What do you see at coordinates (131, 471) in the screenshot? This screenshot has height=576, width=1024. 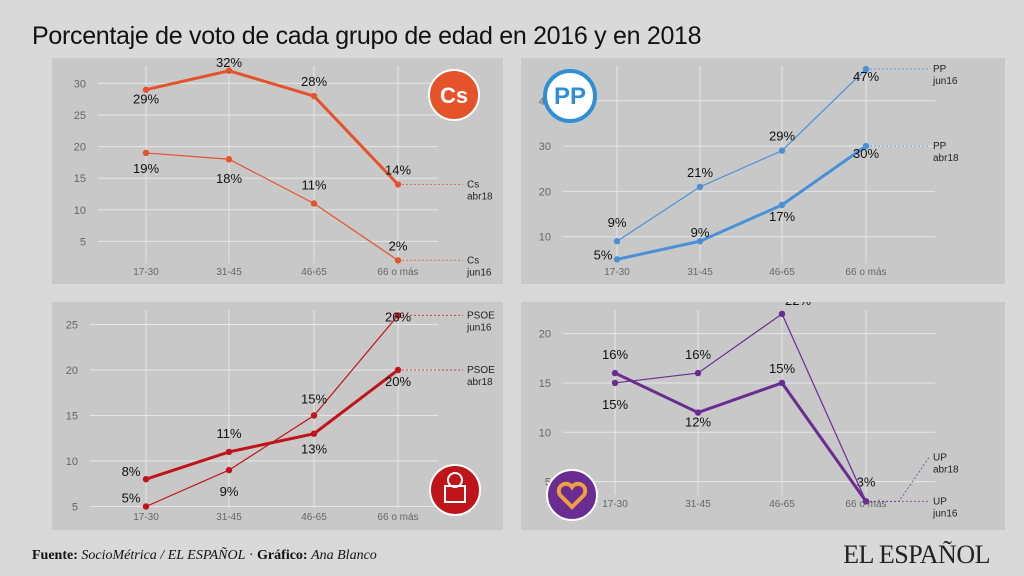 I see `data-label: 8%` at bounding box center [131, 471].